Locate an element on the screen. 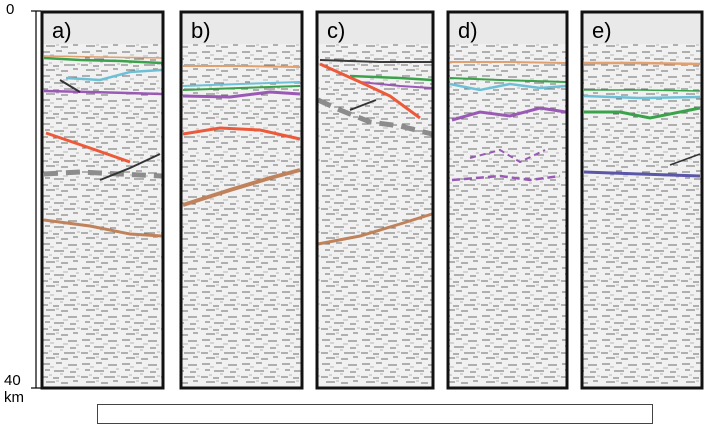 This screenshot has height=424, width=704. panel-d-header-band is located at coordinates (507, 28).